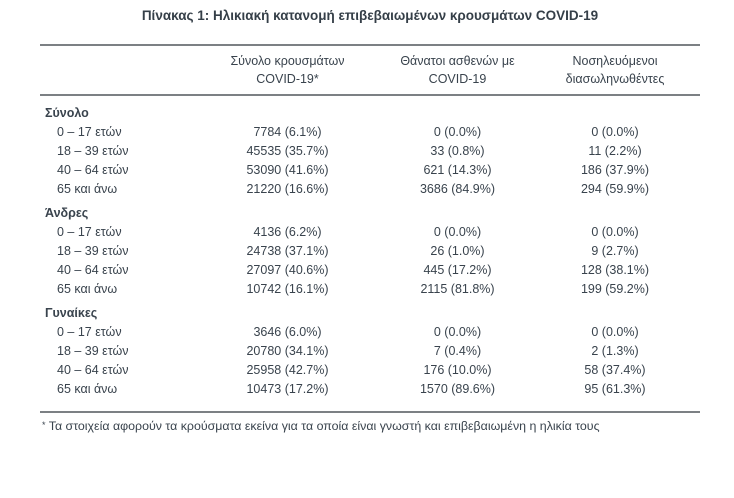 The image size is (734, 498). I want to click on deaths-cell: 2115 (81.8%), so click(457, 289).